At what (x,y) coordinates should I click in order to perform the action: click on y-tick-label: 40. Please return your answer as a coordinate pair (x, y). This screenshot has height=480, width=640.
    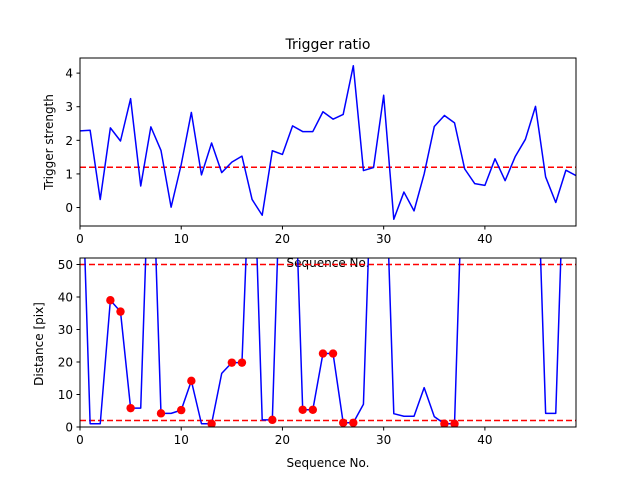
    Looking at the image, I should click on (65, 298).